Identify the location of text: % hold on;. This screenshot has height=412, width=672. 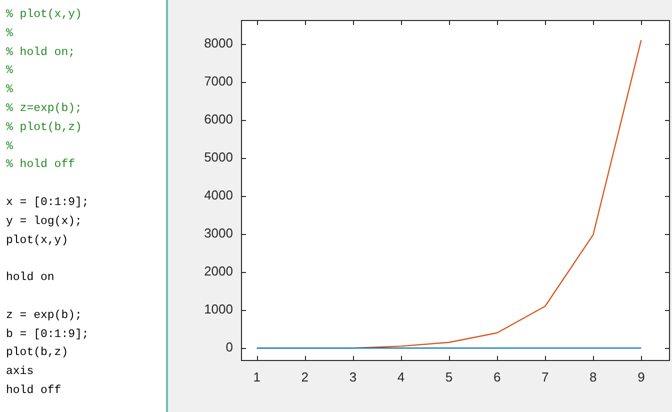
(41, 52).